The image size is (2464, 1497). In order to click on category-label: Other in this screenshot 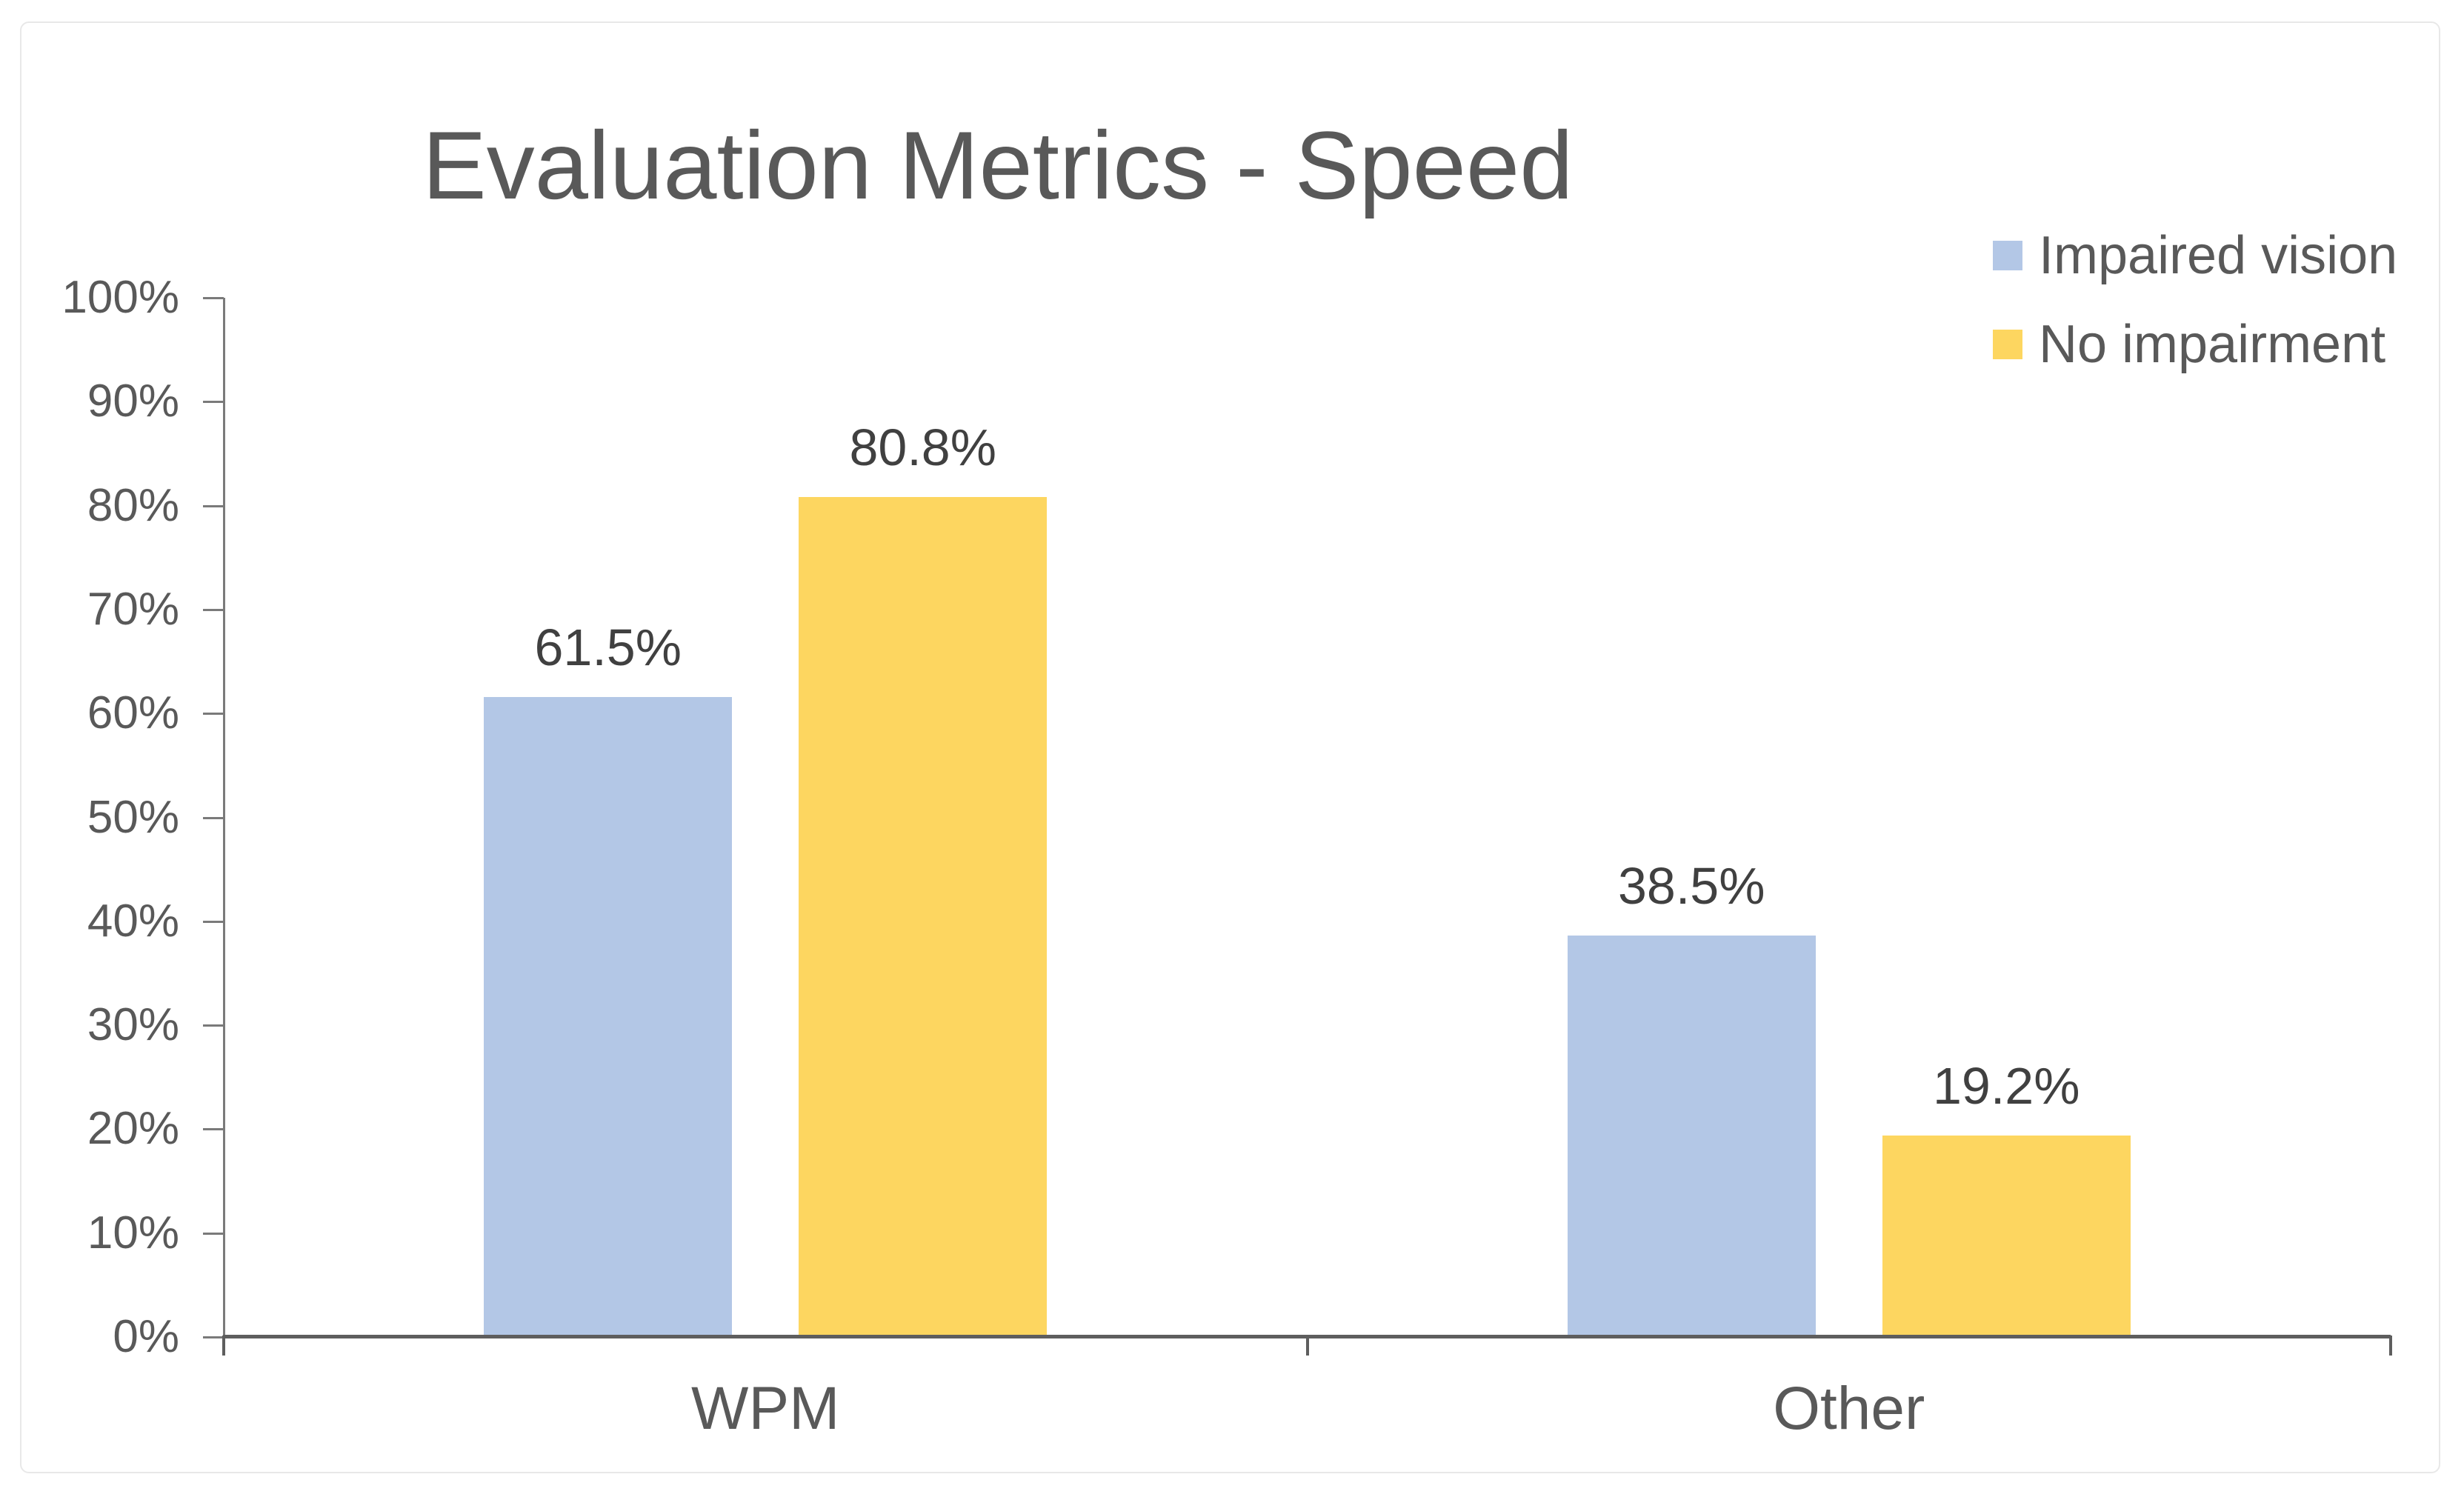, I will do `click(1849, 1408)`.